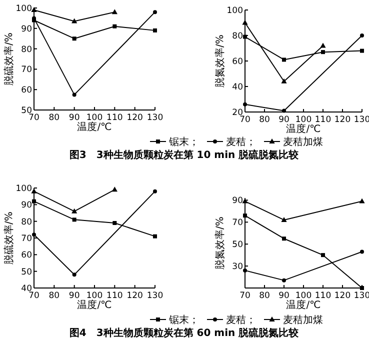 The image size is (369, 345). I want to click on caption: 图4 3种生物质颗粒炭在第 60 min 脱硫脱氮比较, so click(184, 333).